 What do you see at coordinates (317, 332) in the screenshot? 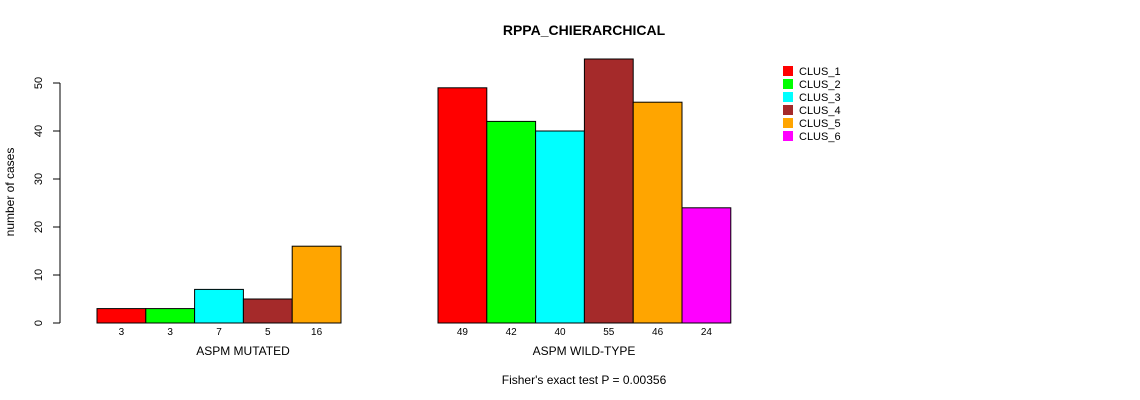
I see `bar-count-label: 16` at bounding box center [317, 332].